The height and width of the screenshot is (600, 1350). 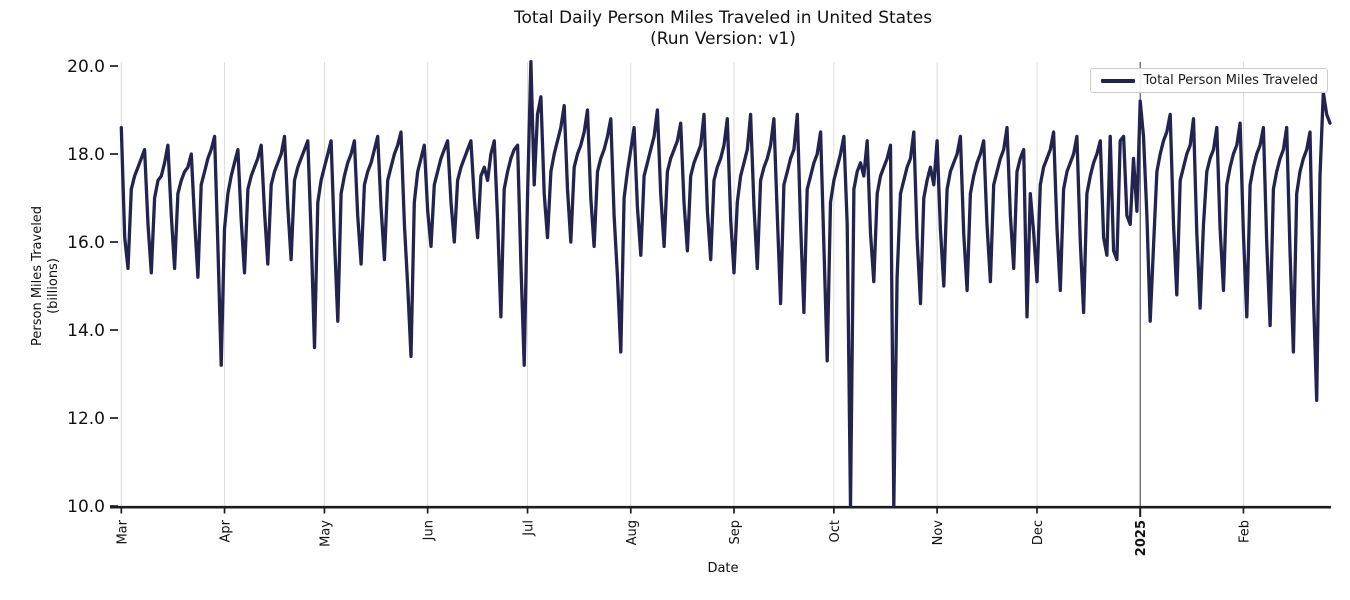 What do you see at coordinates (1230, 80) in the screenshot?
I see `legend-label: Total Person Miles Traveled` at bounding box center [1230, 80].